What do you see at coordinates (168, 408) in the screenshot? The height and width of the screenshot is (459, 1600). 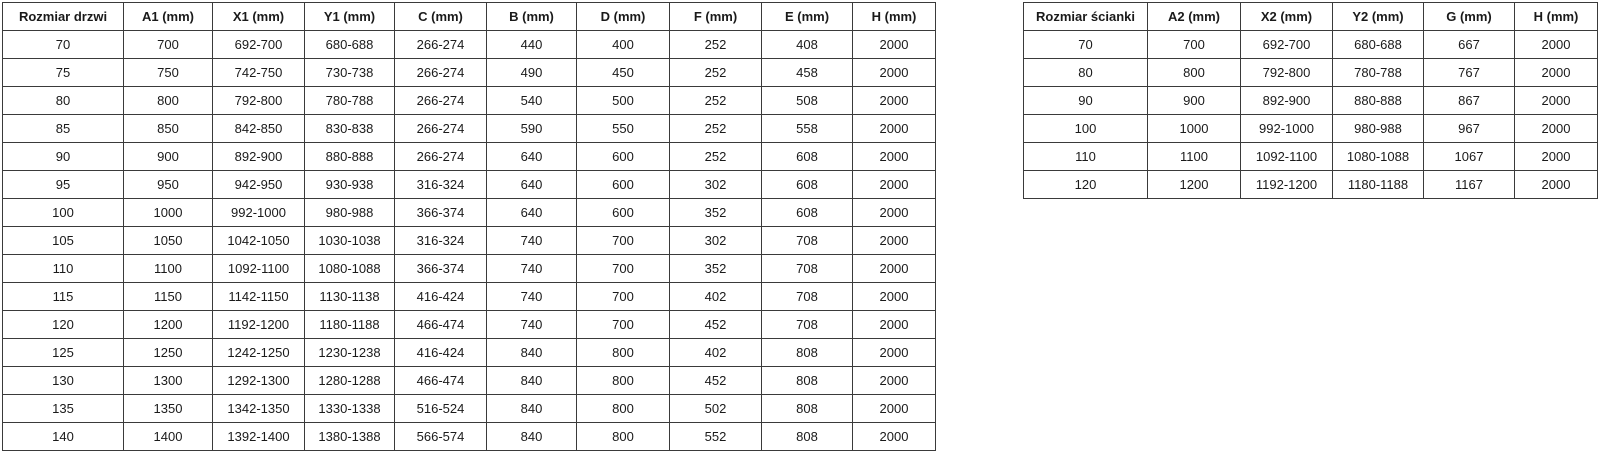 I see `table-cell: 1350` at bounding box center [168, 408].